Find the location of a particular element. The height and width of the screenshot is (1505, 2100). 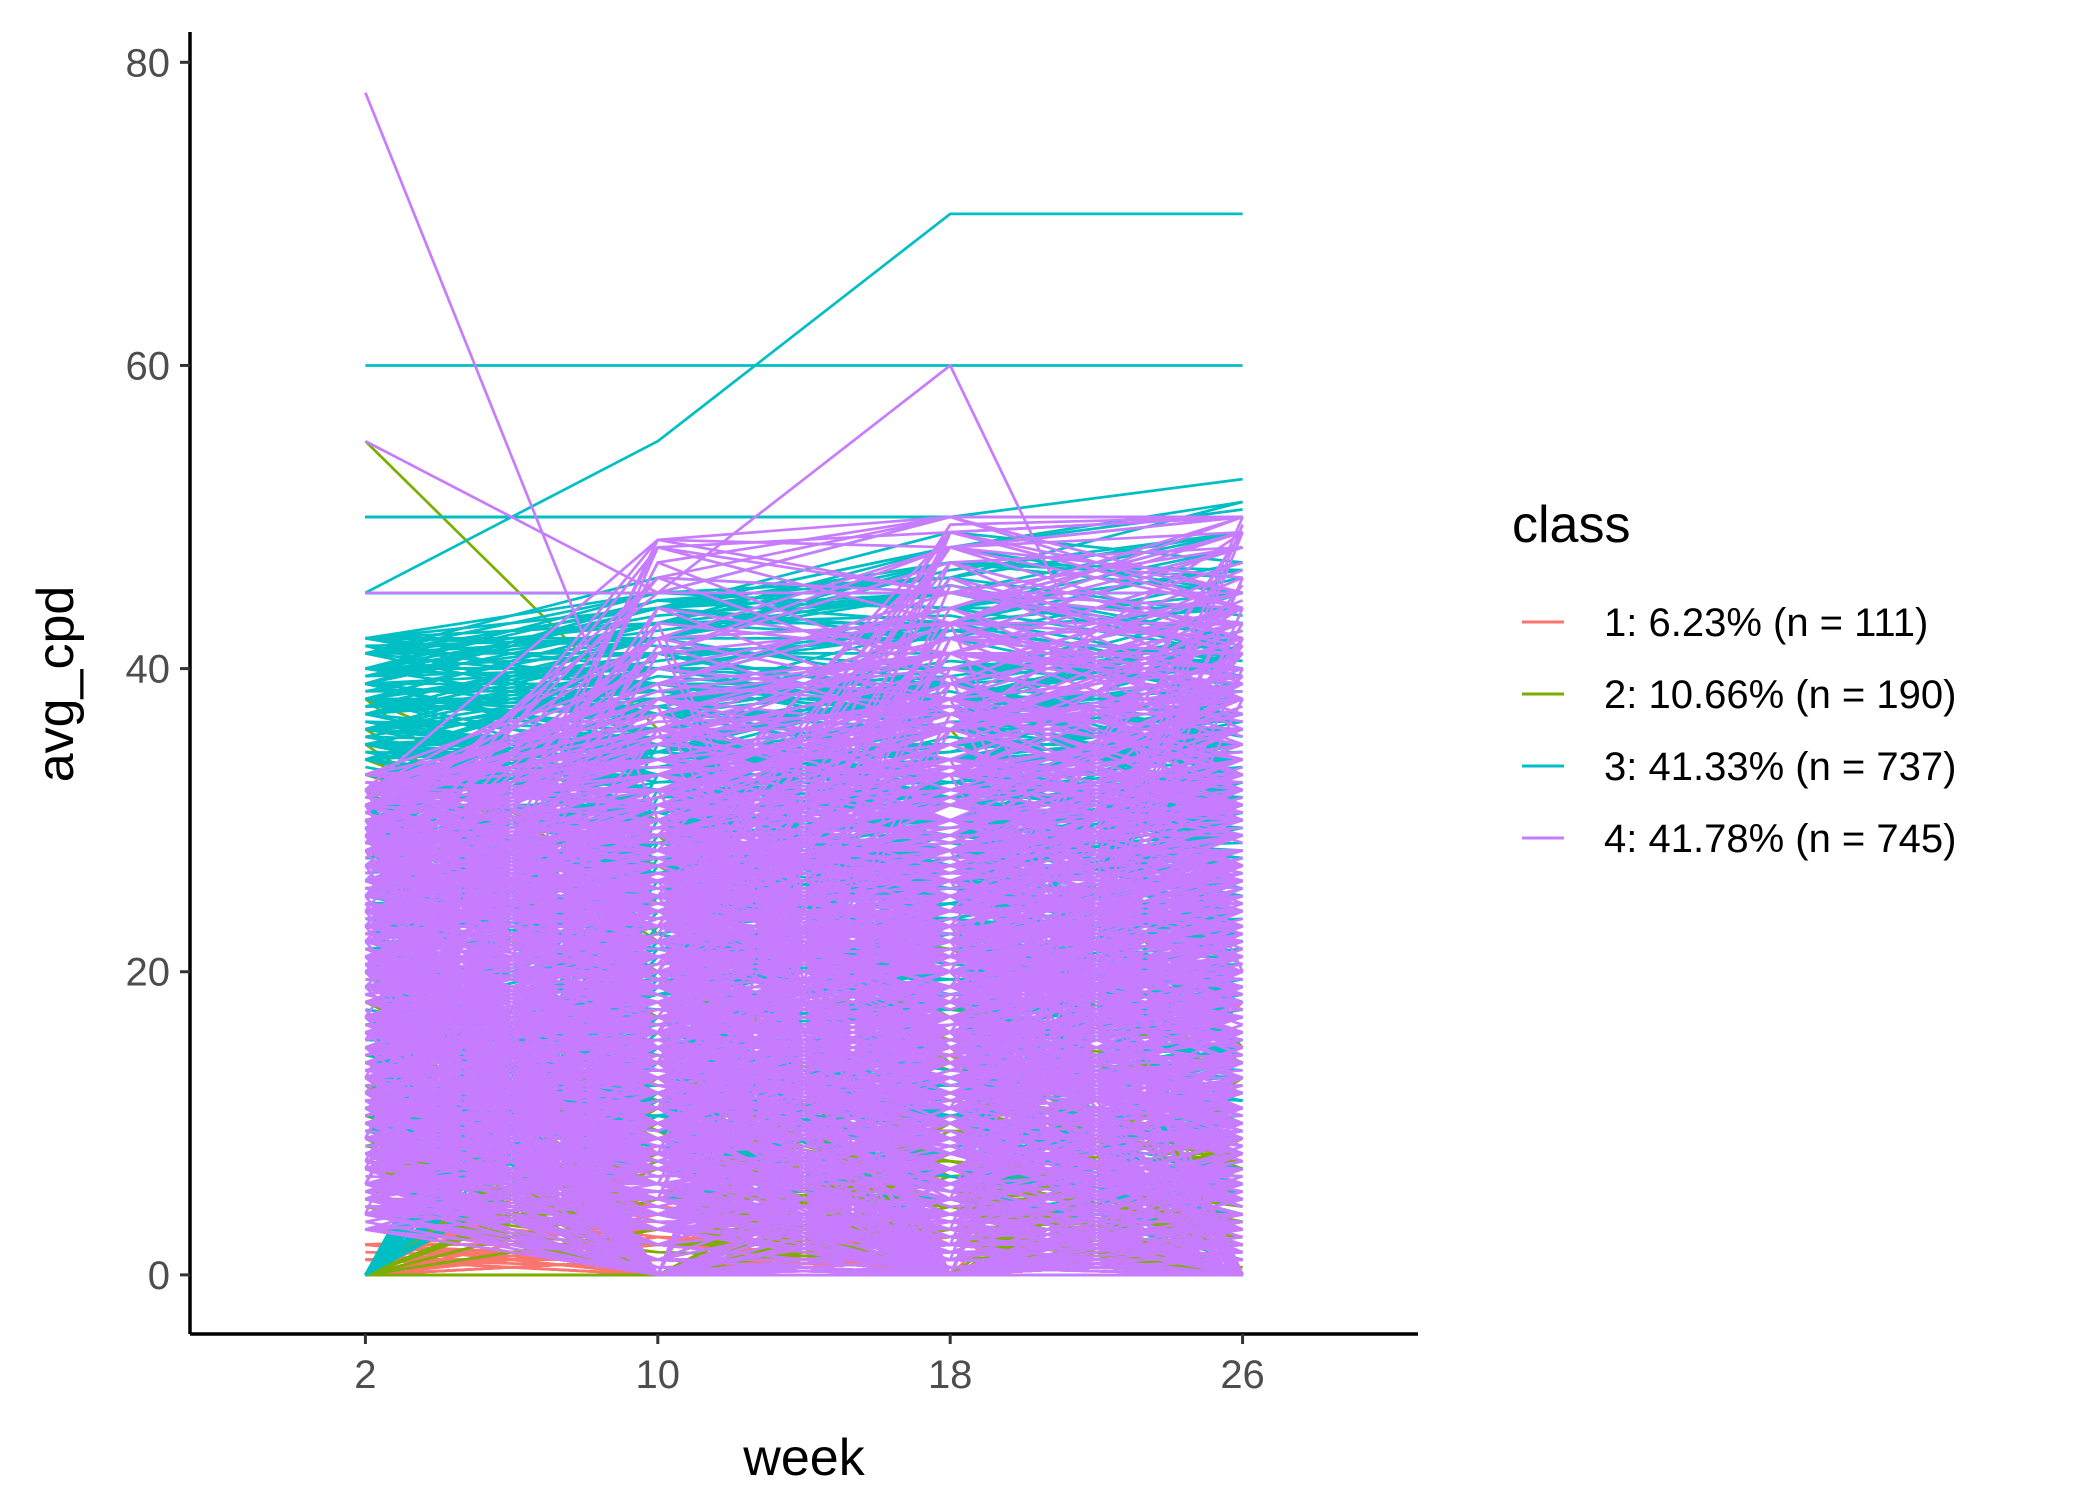

legend-label-3: 3: 41.33% (n = 737) is located at coordinates (1780, 767).